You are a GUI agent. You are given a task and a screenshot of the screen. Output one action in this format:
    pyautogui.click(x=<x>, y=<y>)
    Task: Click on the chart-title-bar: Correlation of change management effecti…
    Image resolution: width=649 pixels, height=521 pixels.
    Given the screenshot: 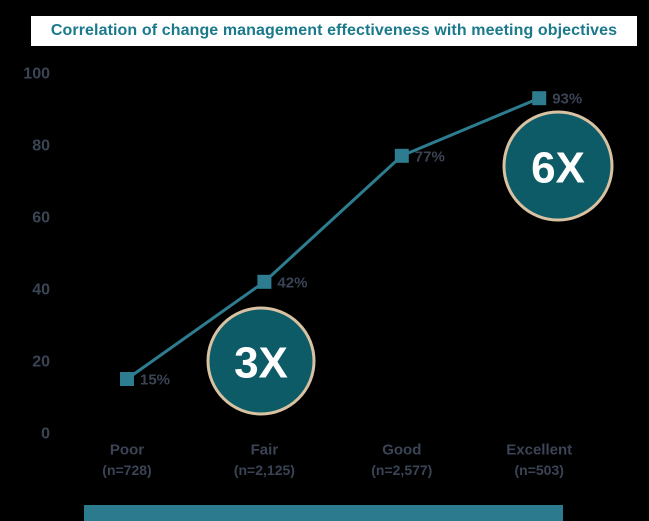 What is the action you would take?
    pyautogui.click(x=334, y=31)
    